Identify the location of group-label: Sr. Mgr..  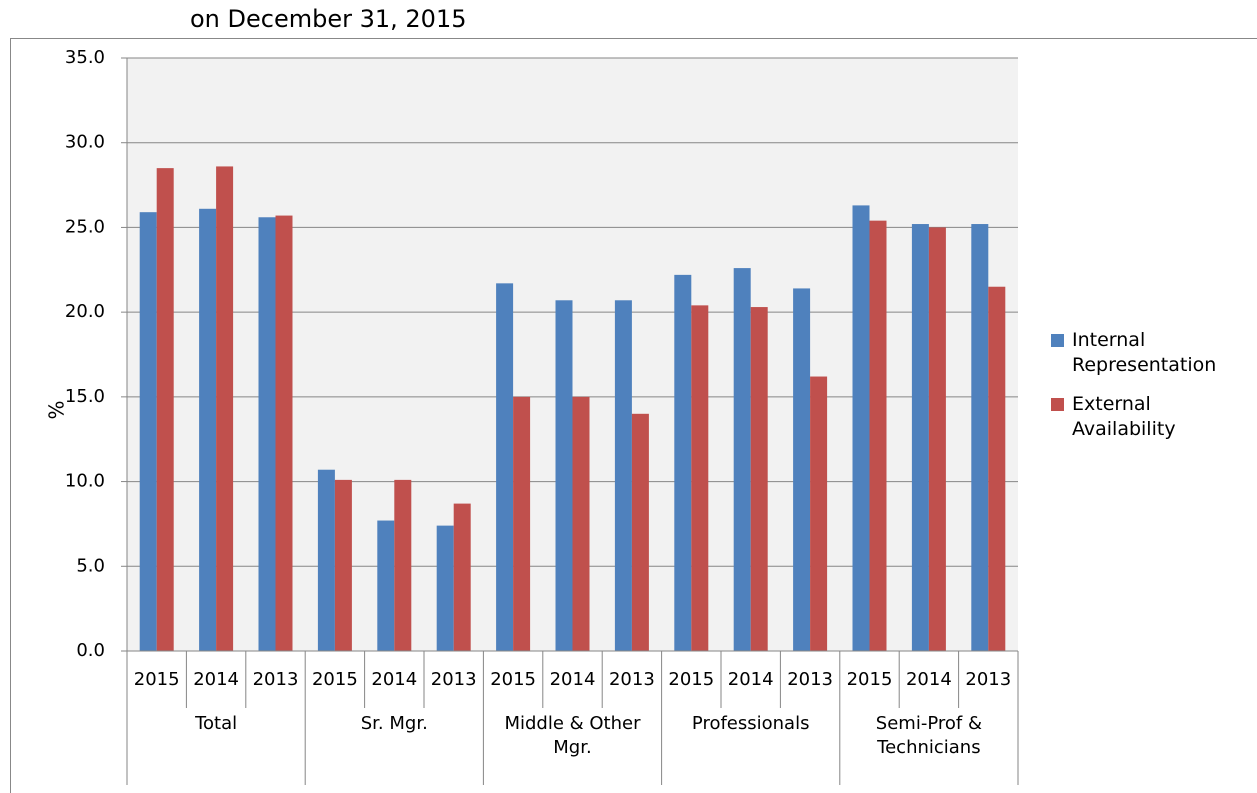
(394, 723).